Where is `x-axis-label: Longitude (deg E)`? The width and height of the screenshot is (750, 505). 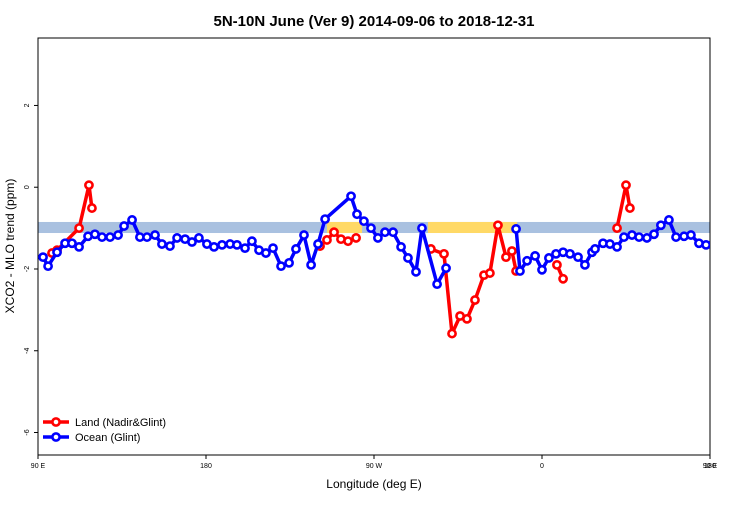
x-axis-label: Longitude (deg E) is located at coordinates (373, 484).